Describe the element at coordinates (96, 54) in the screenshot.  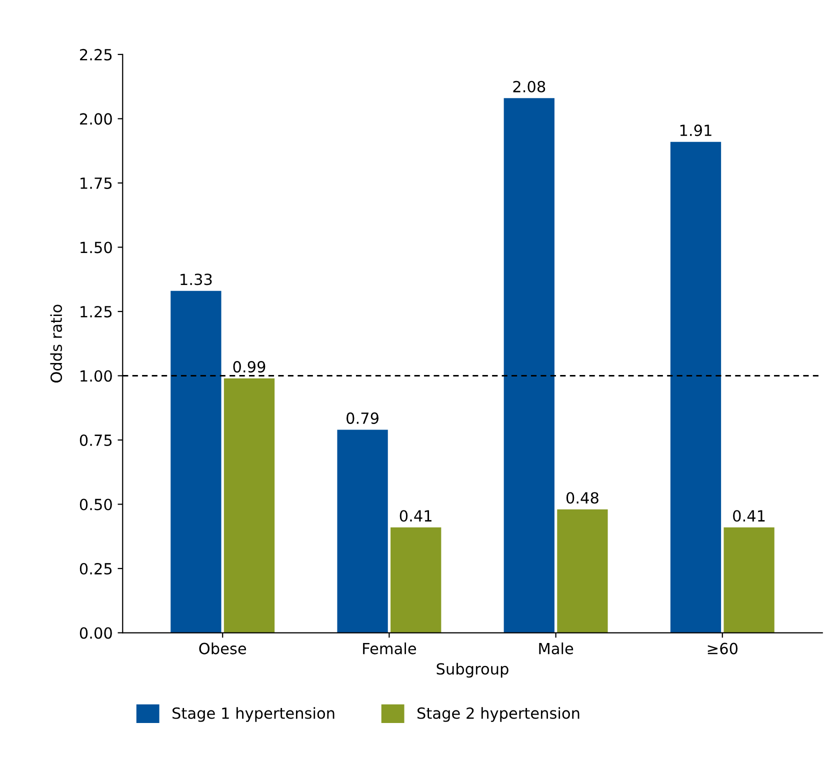
I see `y-tick-label: 2.25` at that location.